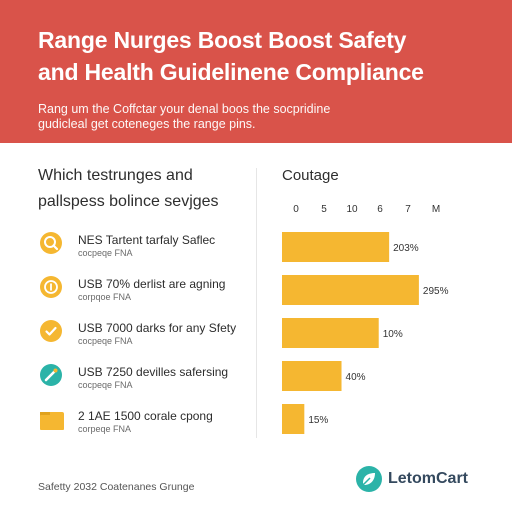 The width and height of the screenshot is (512, 512). I want to click on leaf-icon, so click(369, 479).